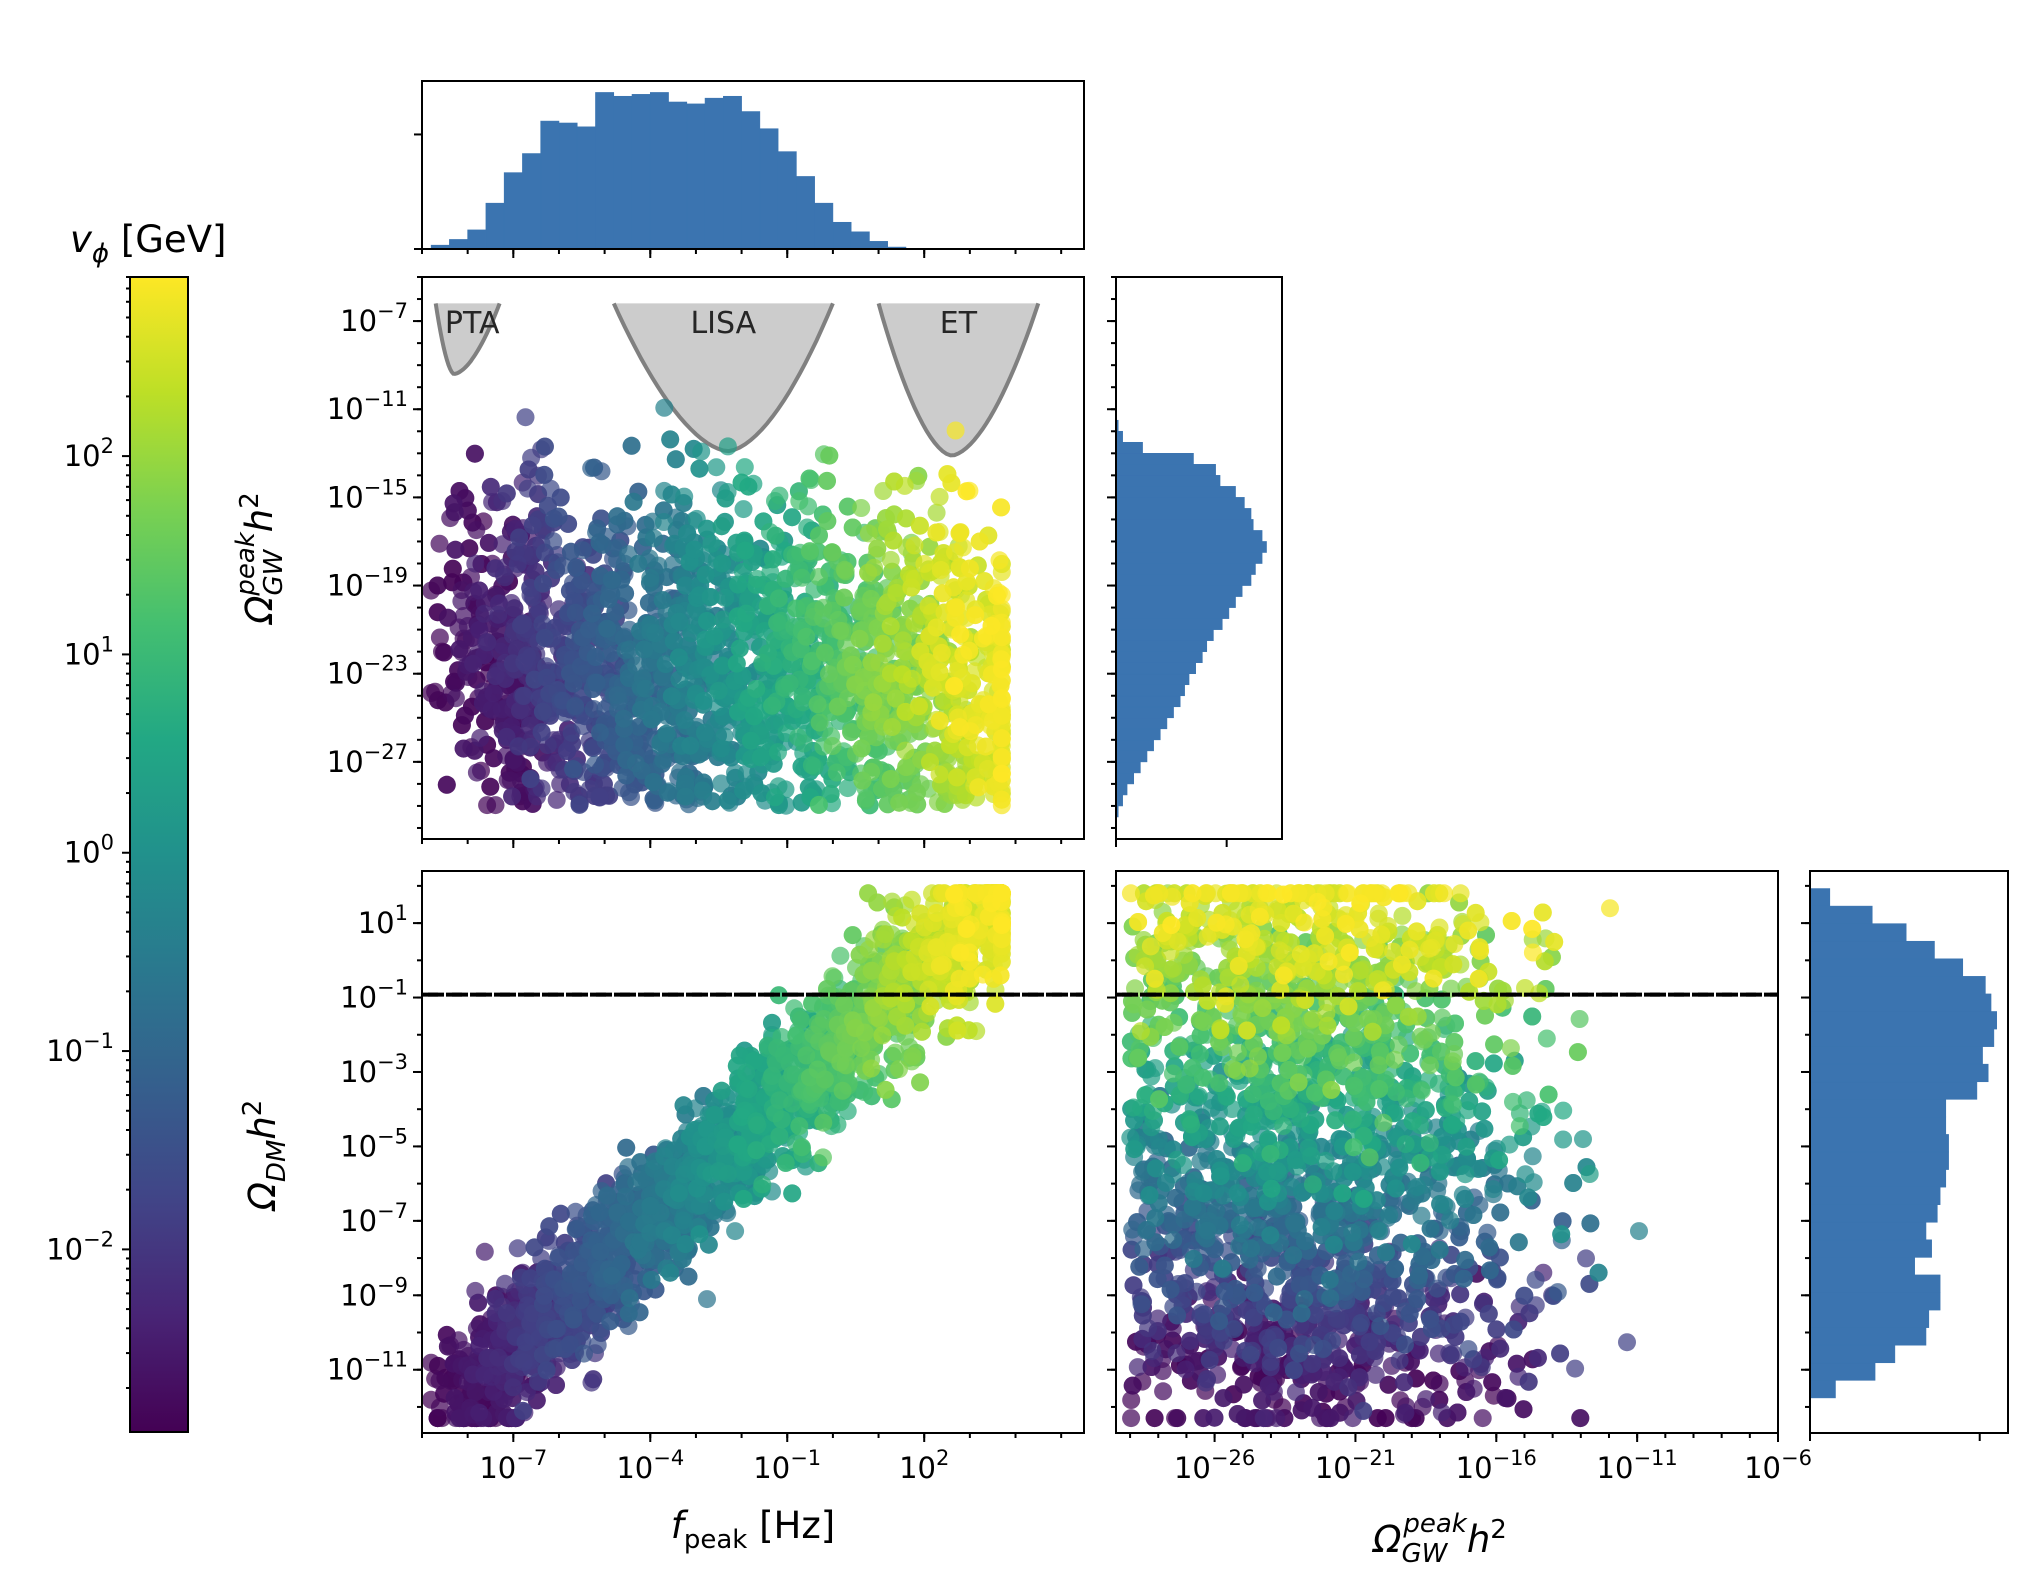  I want to click on top-histogram-bars, so click(668, 171).